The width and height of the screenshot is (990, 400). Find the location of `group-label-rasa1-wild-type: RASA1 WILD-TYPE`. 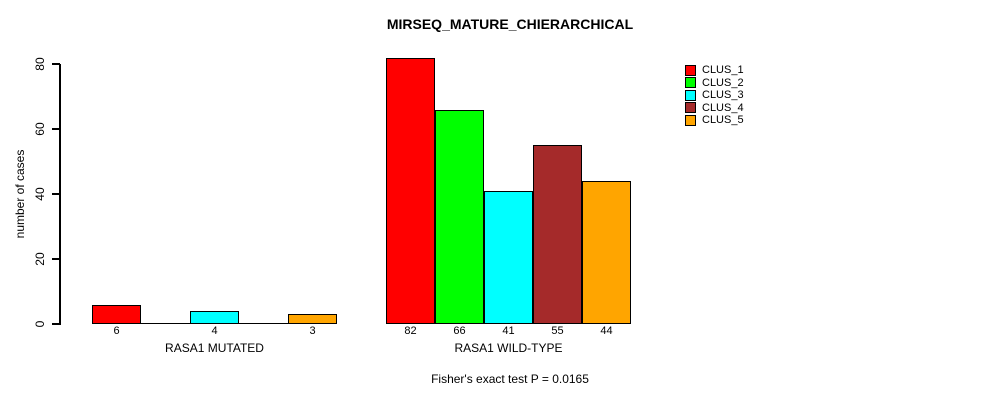

group-label-rasa1-wild-type: RASA1 WILD-TYPE is located at coordinates (508, 348).